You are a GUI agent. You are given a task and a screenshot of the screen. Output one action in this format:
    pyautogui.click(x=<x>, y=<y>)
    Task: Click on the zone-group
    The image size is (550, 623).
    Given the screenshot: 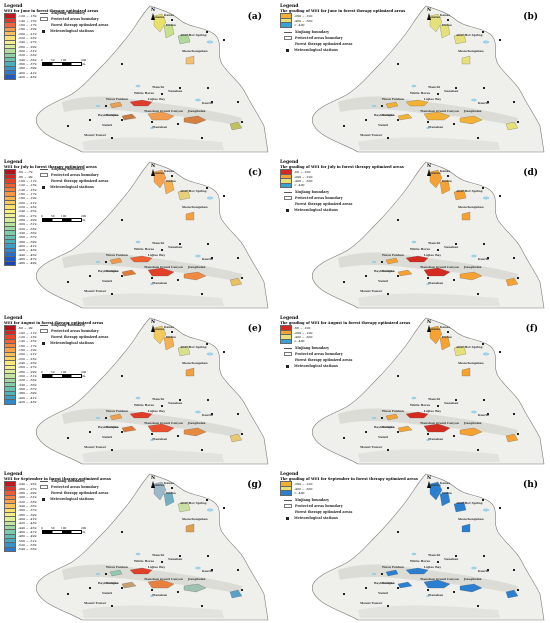 What is the action you would take?
    pyautogui.click(x=176, y=72)
    